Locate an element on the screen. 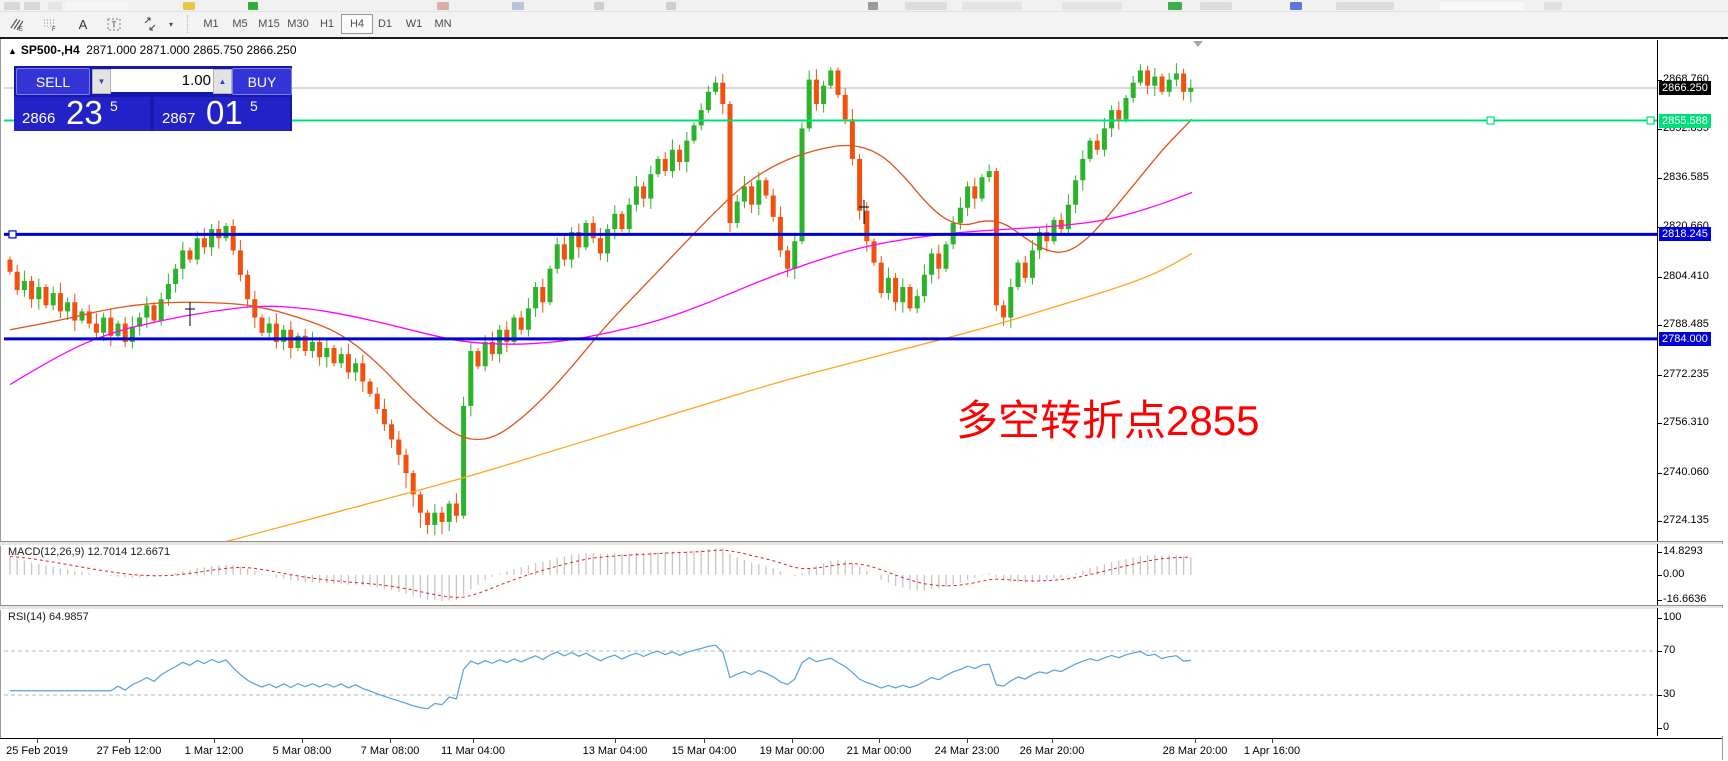 The height and width of the screenshot is (761, 1728). timeframe-button-m30: M30 is located at coordinates (298, 24).